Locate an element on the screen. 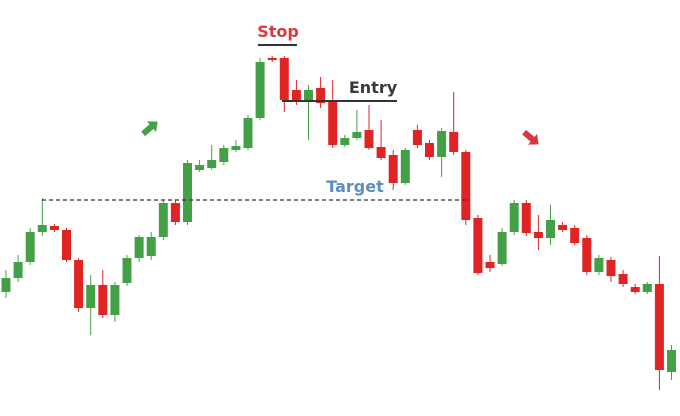 This screenshot has width=680, height=416. up-arrow is located at coordinates (149, 129).